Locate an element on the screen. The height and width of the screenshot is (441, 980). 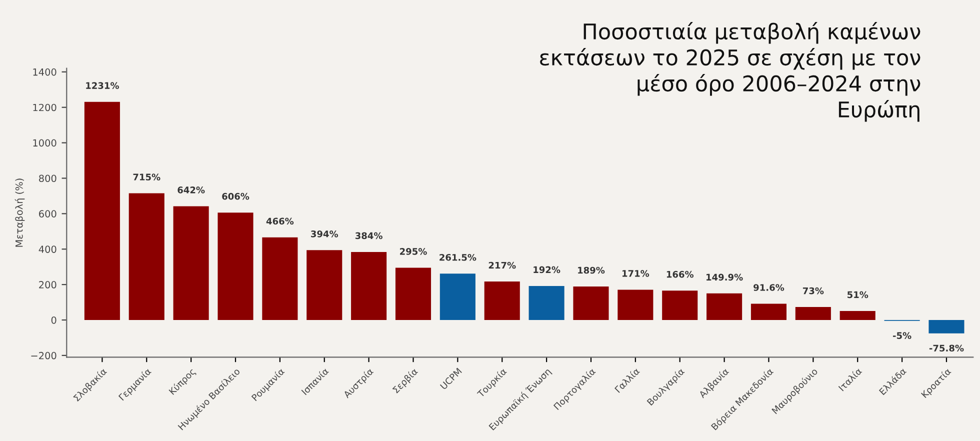
data-label: 91.6% is located at coordinates (769, 287).